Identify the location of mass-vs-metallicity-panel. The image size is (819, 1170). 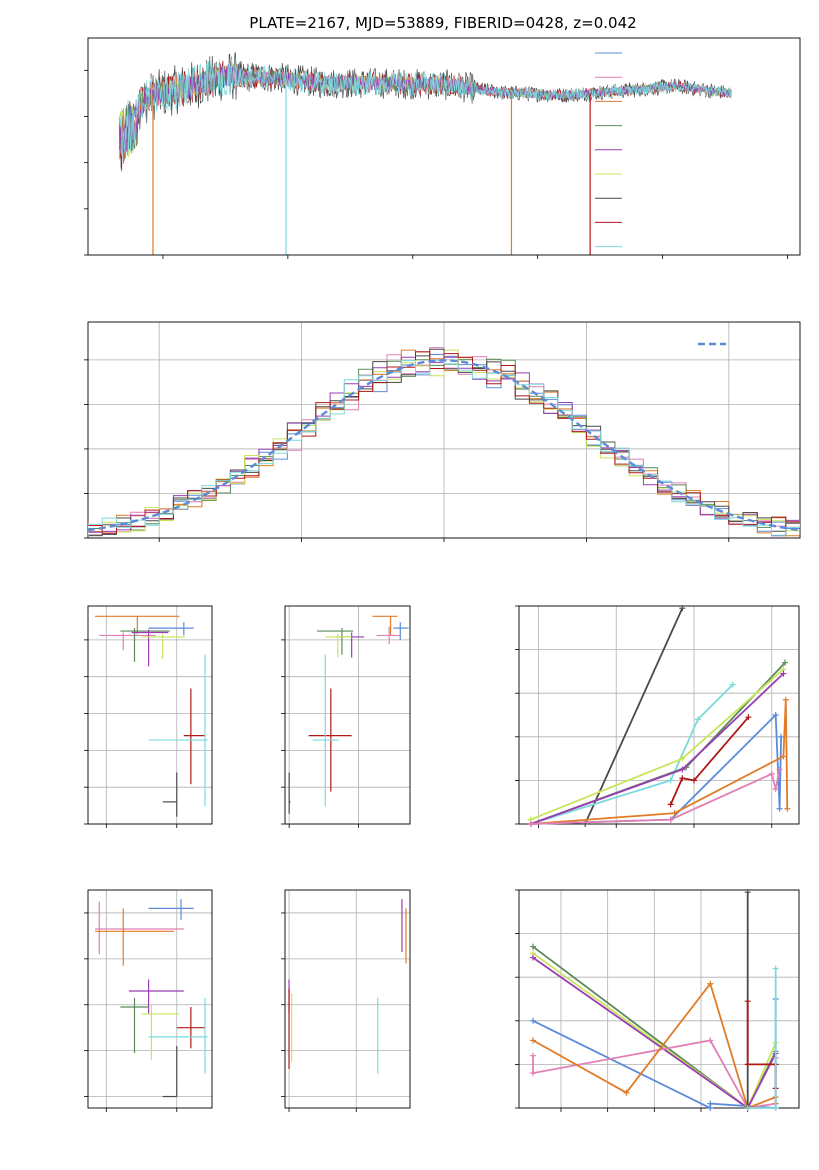
(148, 1000).